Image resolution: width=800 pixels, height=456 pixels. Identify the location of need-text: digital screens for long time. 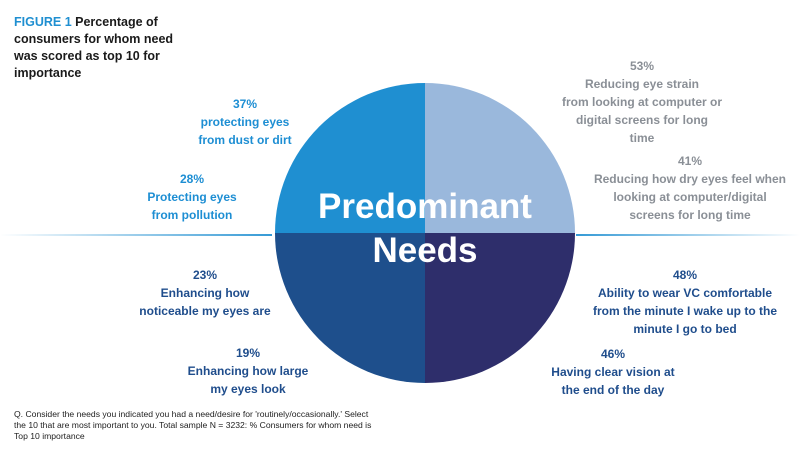
(642, 129).